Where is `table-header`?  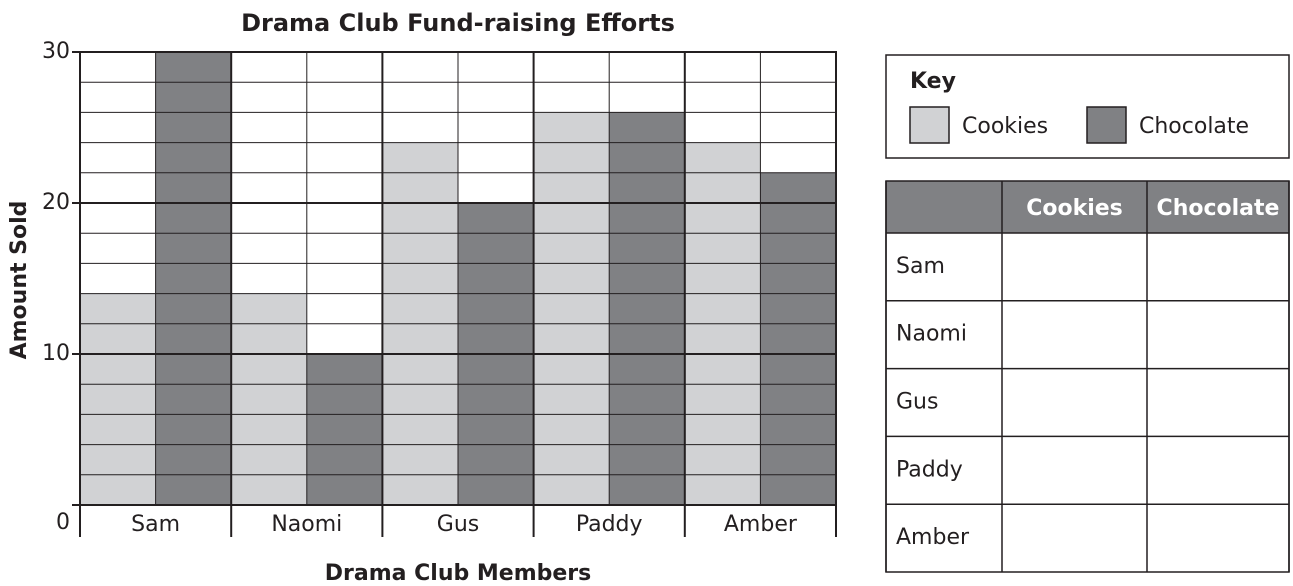
table-header is located at coordinates (1087, 207).